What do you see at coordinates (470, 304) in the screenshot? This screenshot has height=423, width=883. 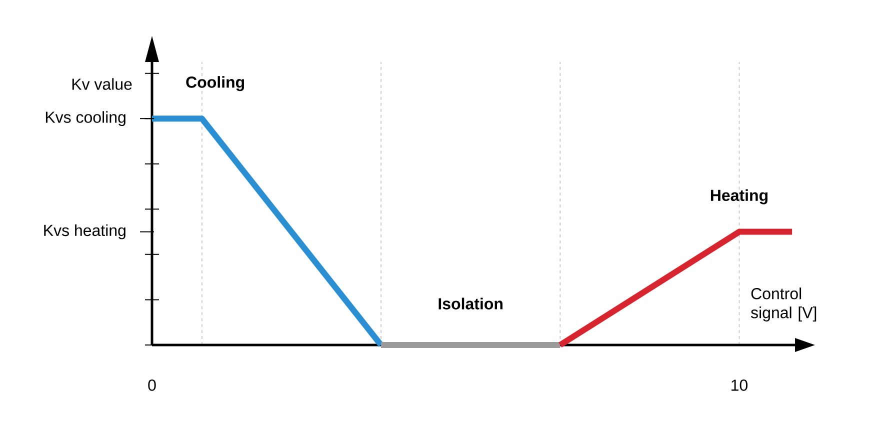 I see `text: Isolation` at bounding box center [470, 304].